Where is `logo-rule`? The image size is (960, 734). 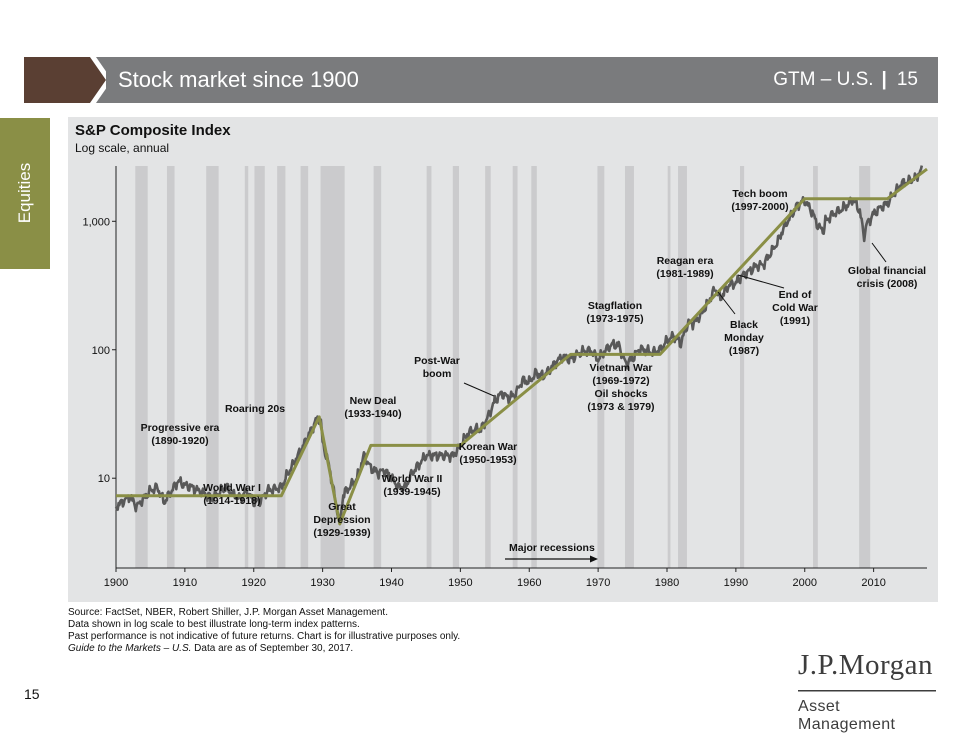 logo-rule is located at coordinates (867, 691).